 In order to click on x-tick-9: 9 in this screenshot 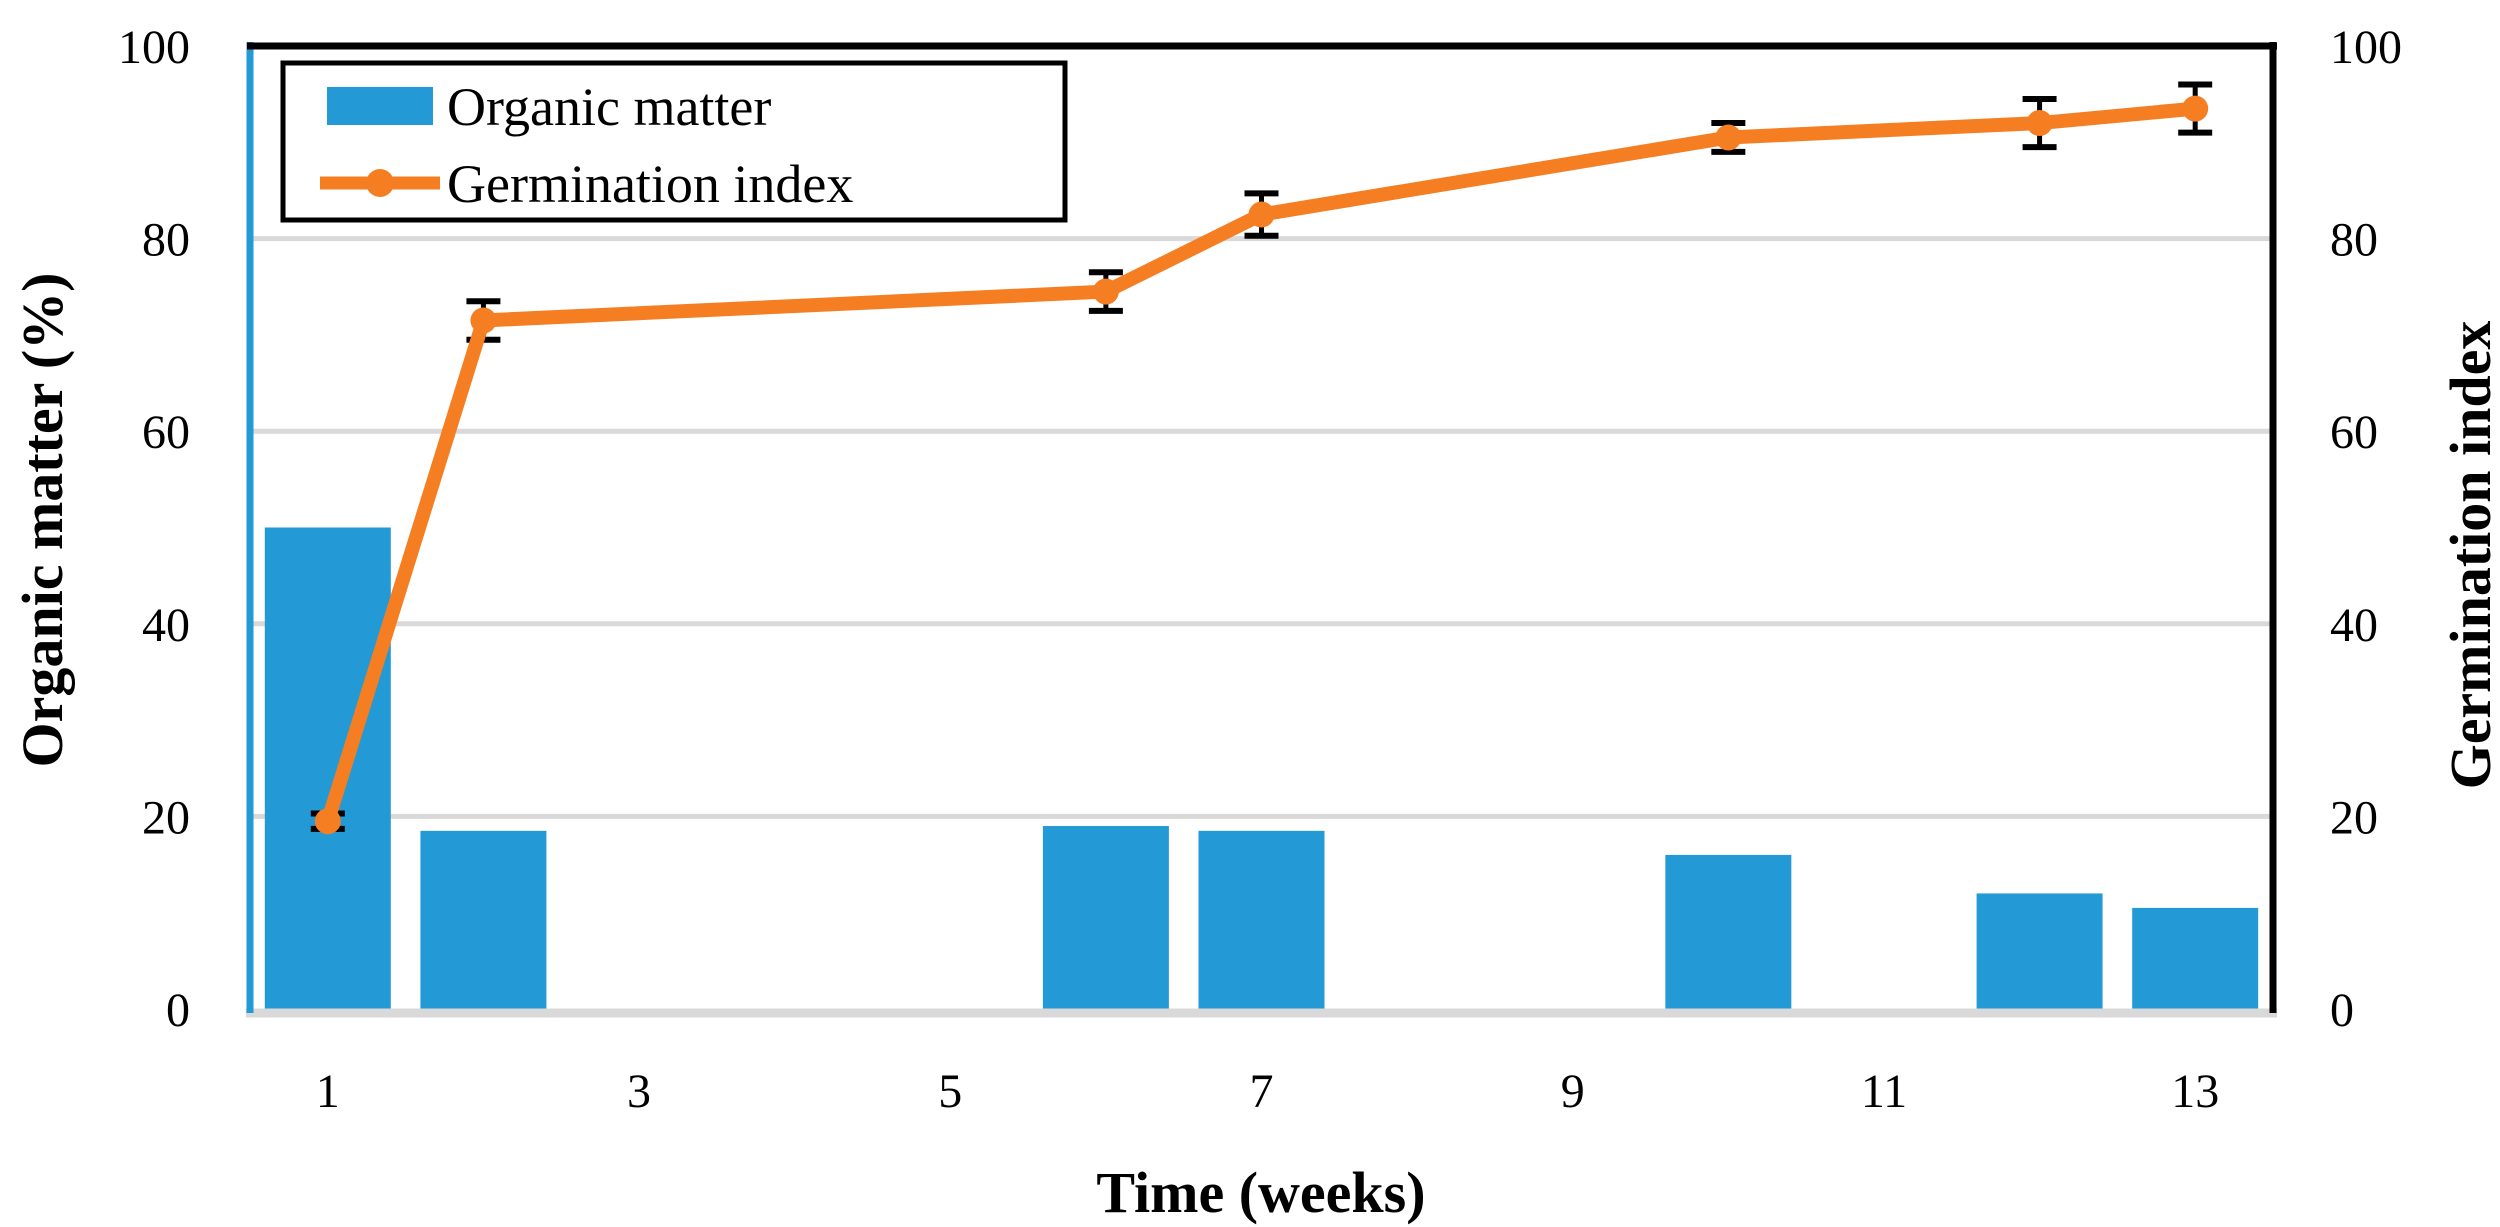, I will do `click(1573, 1091)`.